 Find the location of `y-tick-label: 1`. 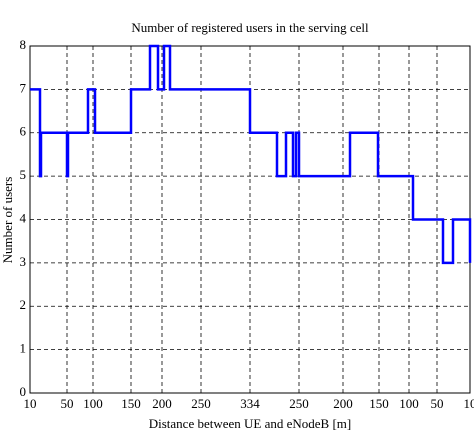

y-tick-label: 1 is located at coordinates (23, 348).